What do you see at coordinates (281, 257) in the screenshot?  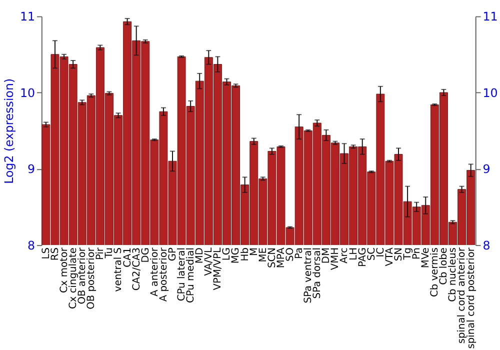 I see `x-tick-label: MPA` at bounding box center [281, 257].